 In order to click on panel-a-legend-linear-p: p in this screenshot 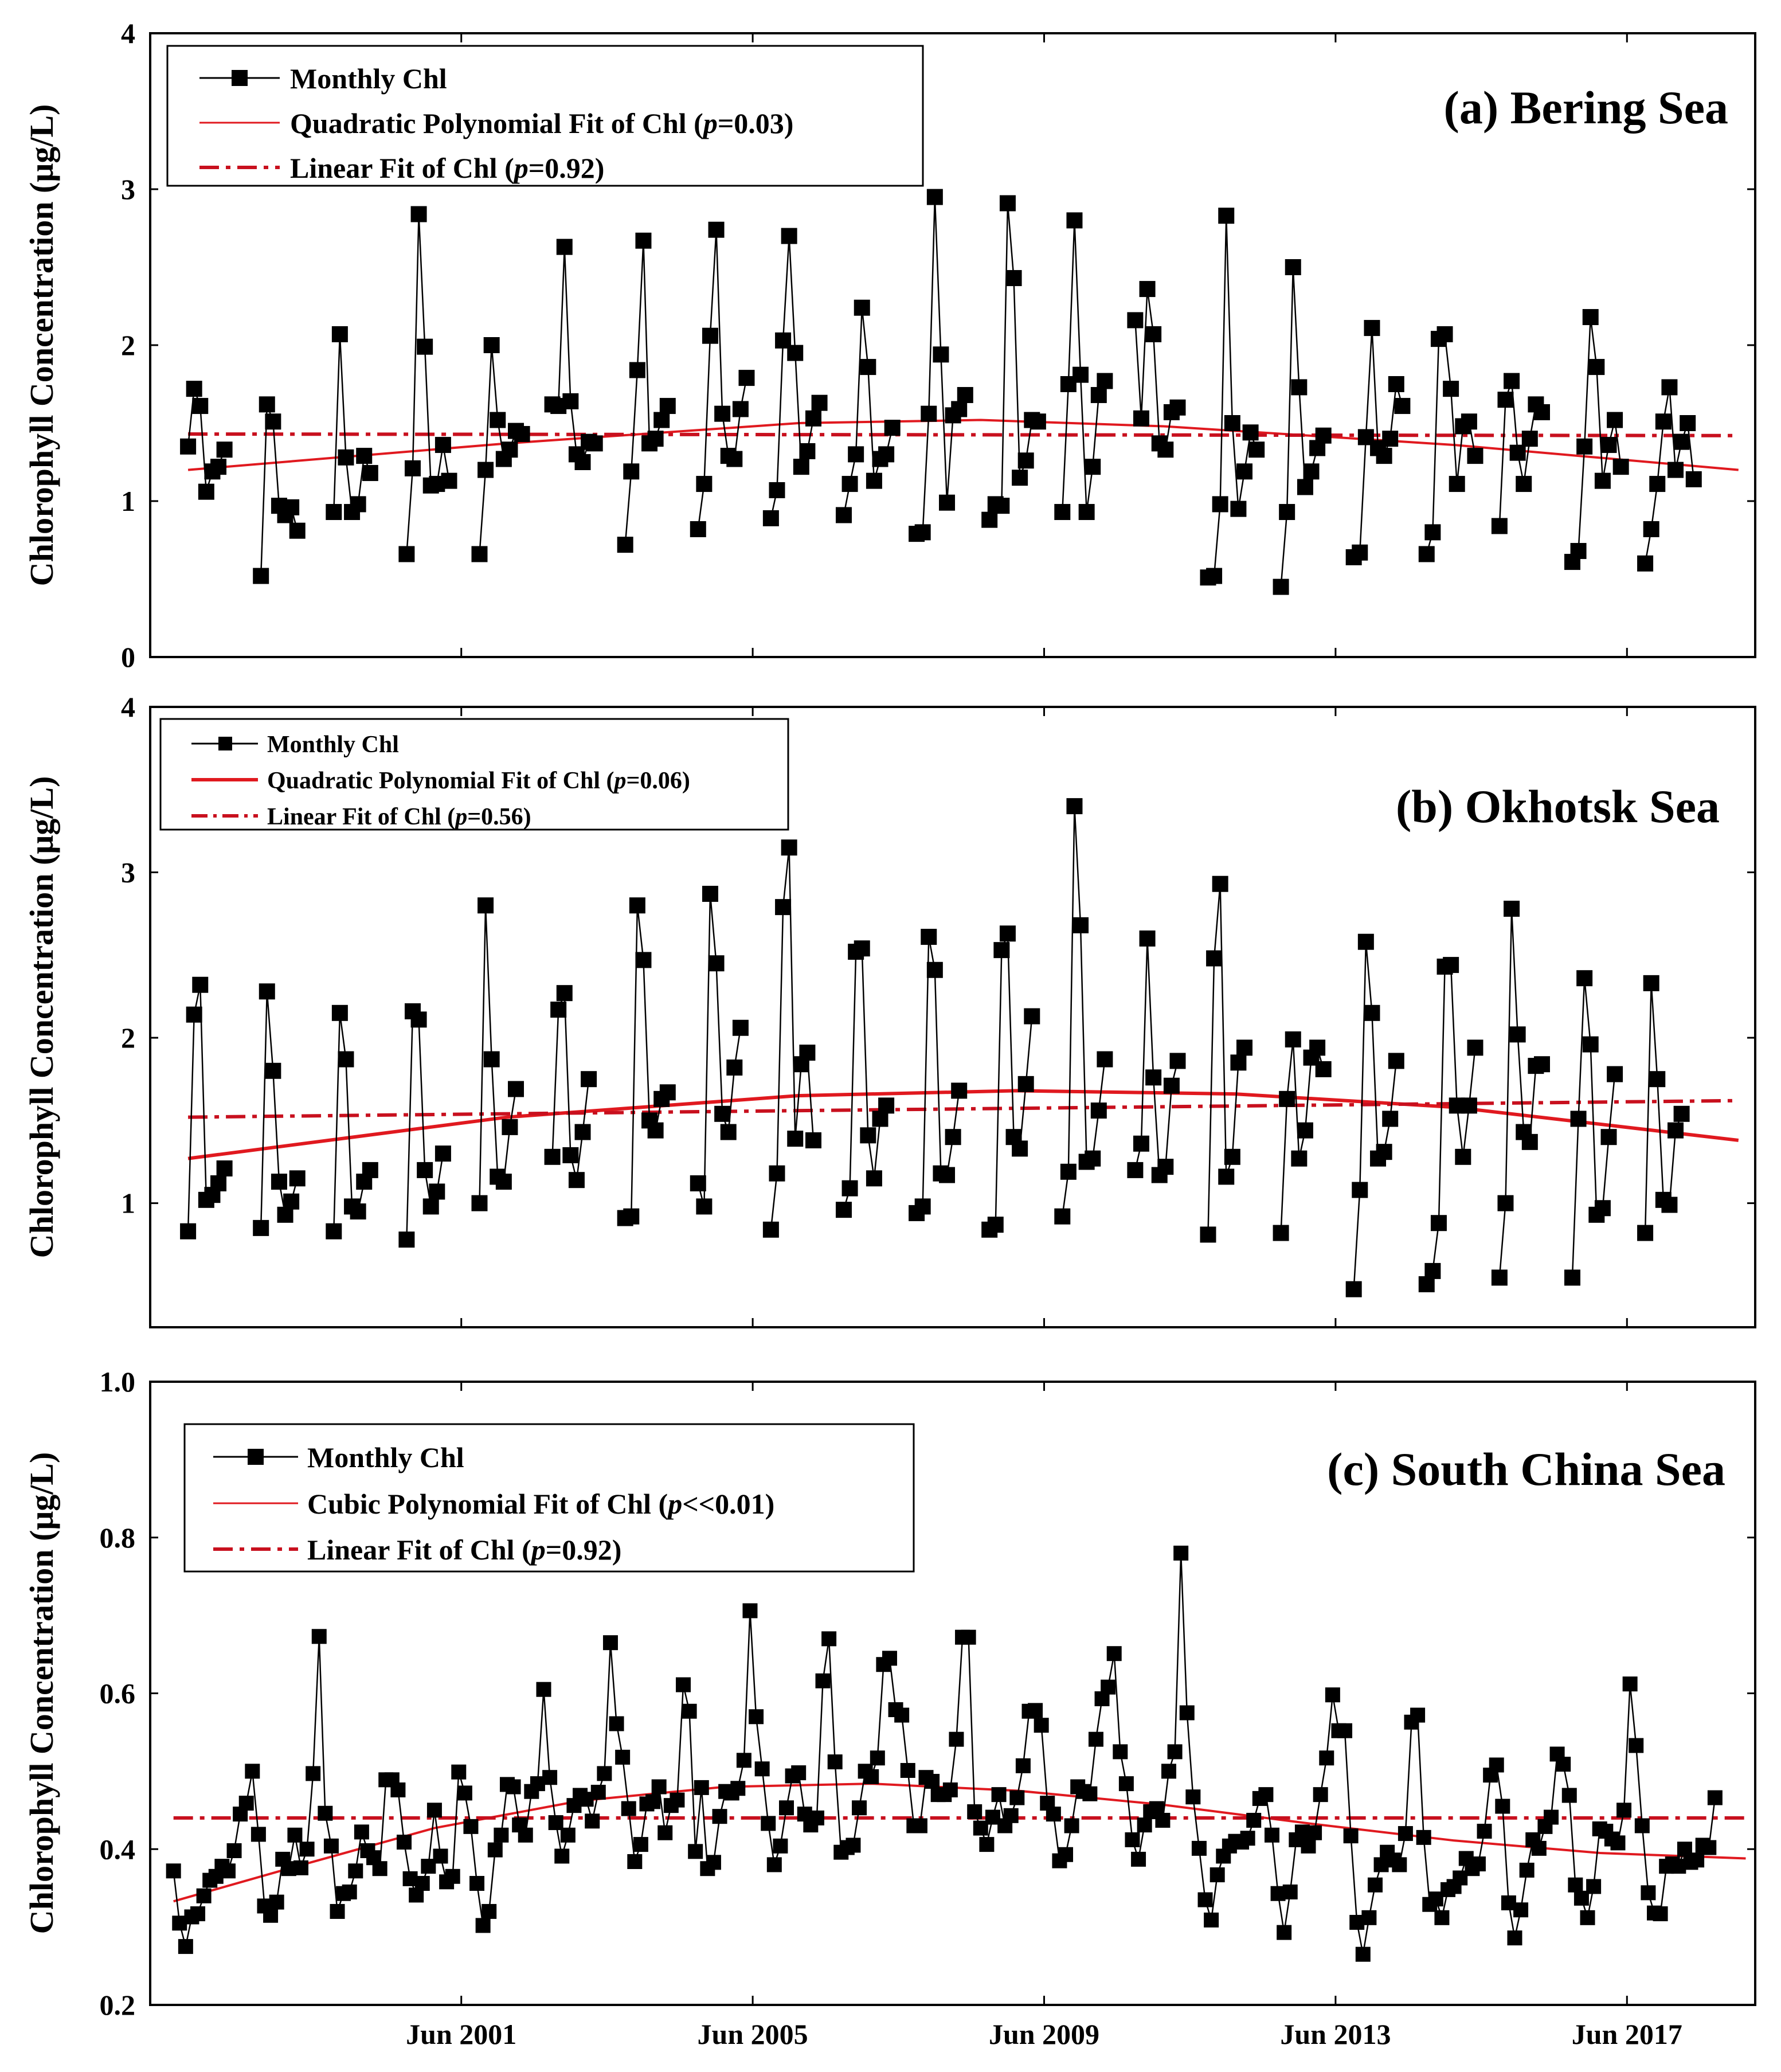, I will do `click(520, 168)`.